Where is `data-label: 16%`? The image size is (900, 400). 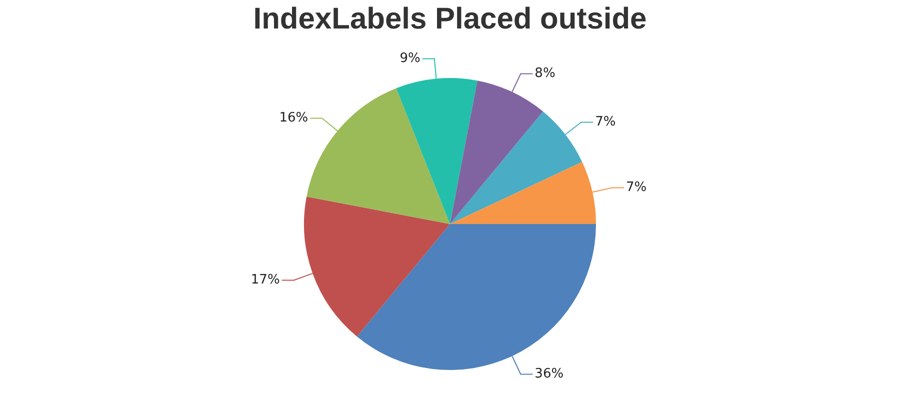 data-label: 16% is located at coordinates (293, 118).